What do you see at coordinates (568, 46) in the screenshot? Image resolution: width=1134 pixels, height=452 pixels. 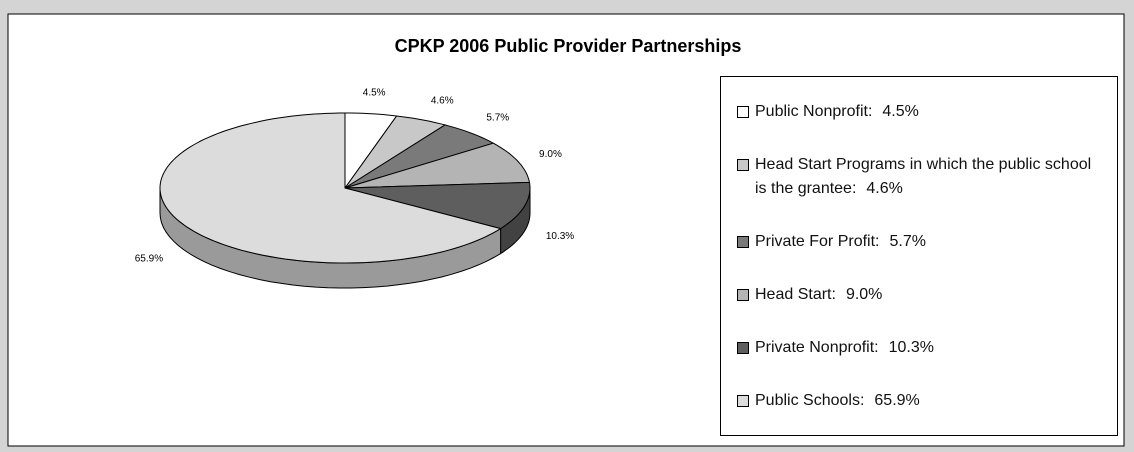 I see `chart-title: CPKP 2006 Public Provider Partnerships` at bounding box center [568, 46].